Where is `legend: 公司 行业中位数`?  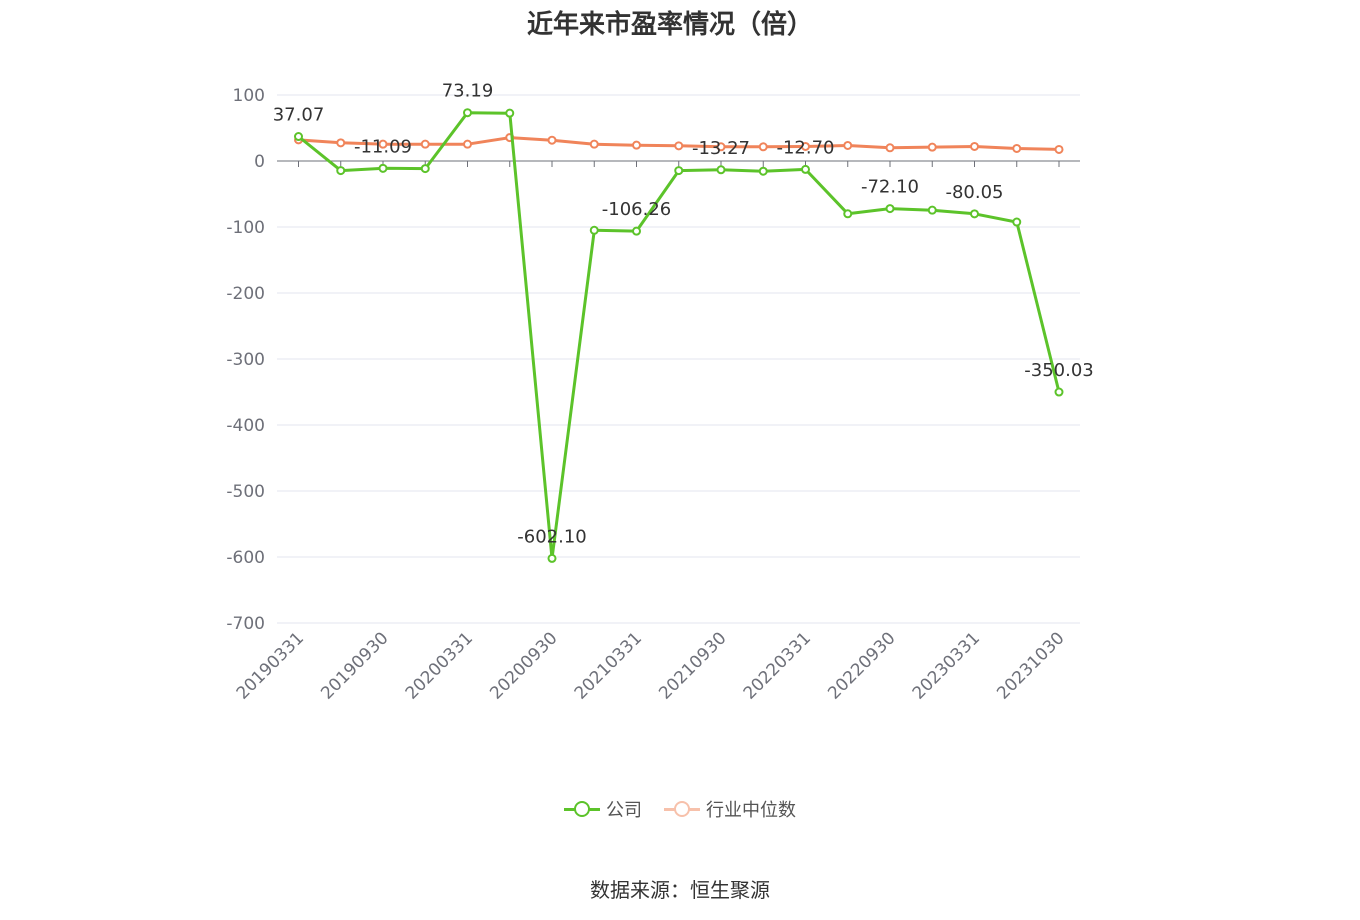
legend: 公司 行业中位数 is located at coordinates (680, 809).